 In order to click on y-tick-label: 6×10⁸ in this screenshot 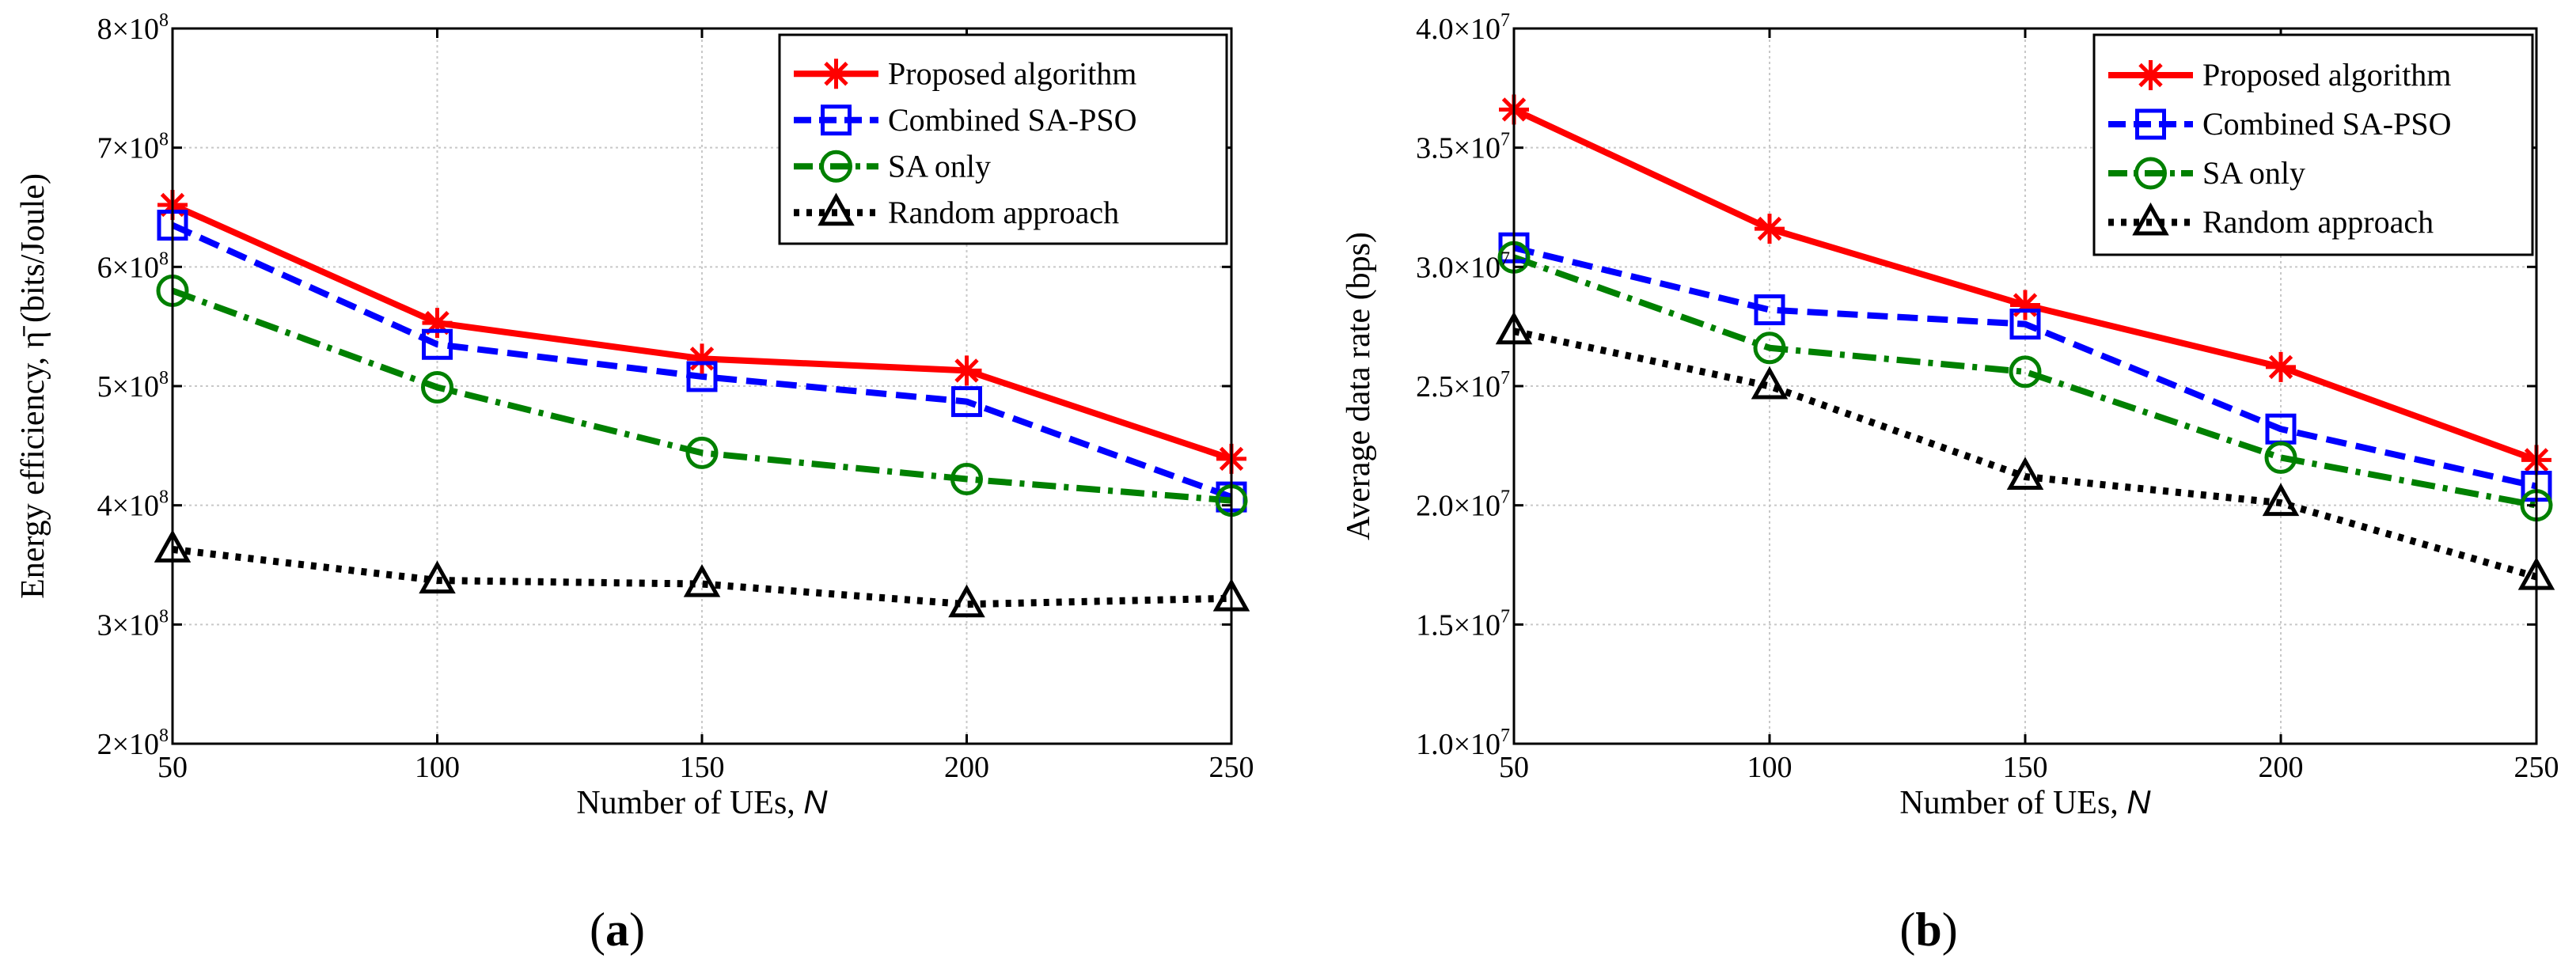, I will do `click(133, 266)`.